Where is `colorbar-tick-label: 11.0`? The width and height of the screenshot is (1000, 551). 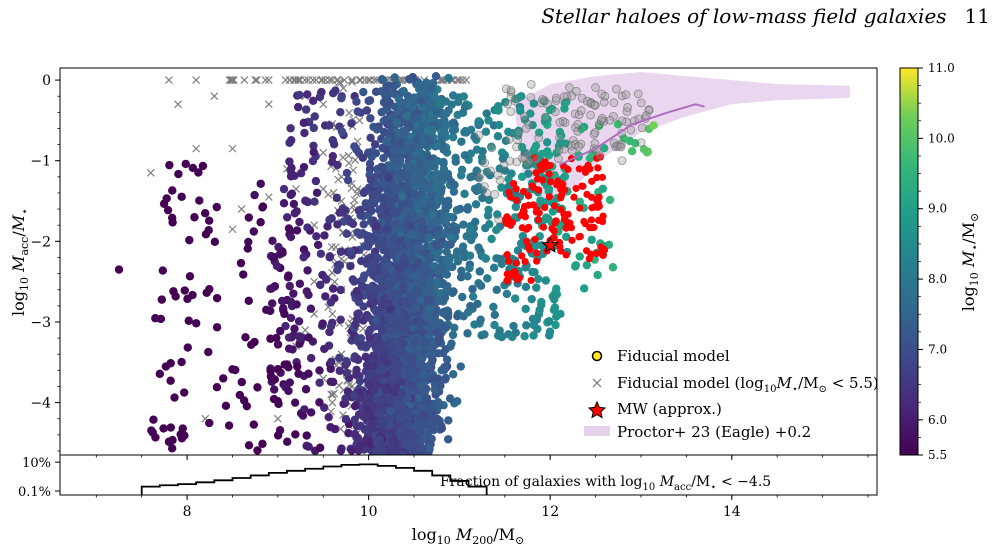
colorbar-tick-label: 11.0 is located at coordinates (941, 68).